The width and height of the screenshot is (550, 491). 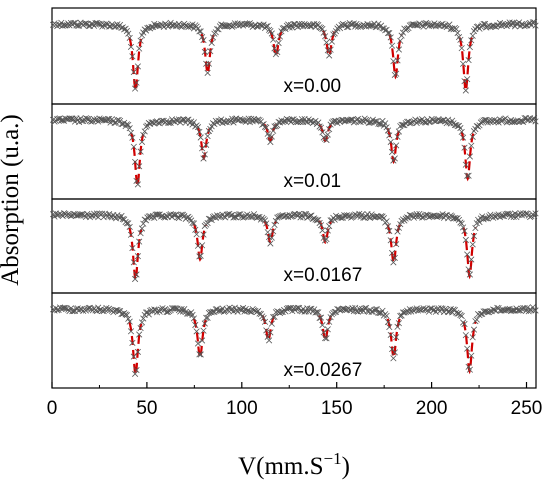 I want to click on y-axis-title: Absorption (u.a.), so click(x=12, y=200).